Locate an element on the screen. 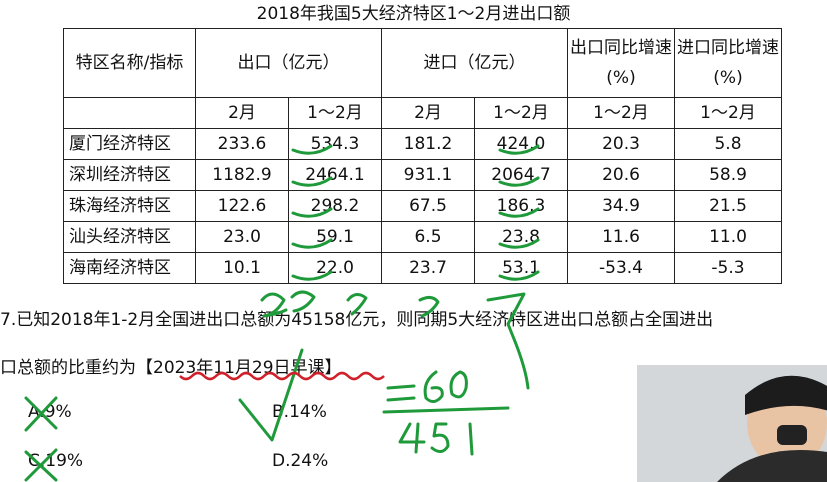 The height and width of the screenshot is (482, 827). cell-exp-feb: 10.1 is located at coordinates (242, 268).